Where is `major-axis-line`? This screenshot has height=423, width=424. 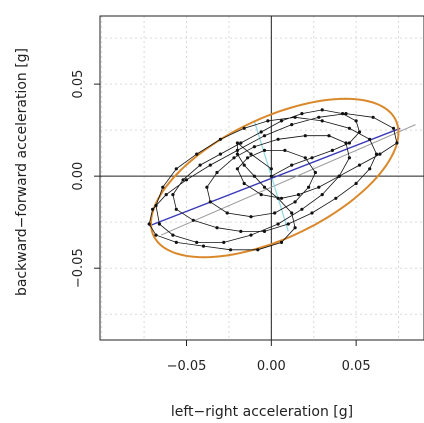
major-axis-line is located at coordinates (274, 177).